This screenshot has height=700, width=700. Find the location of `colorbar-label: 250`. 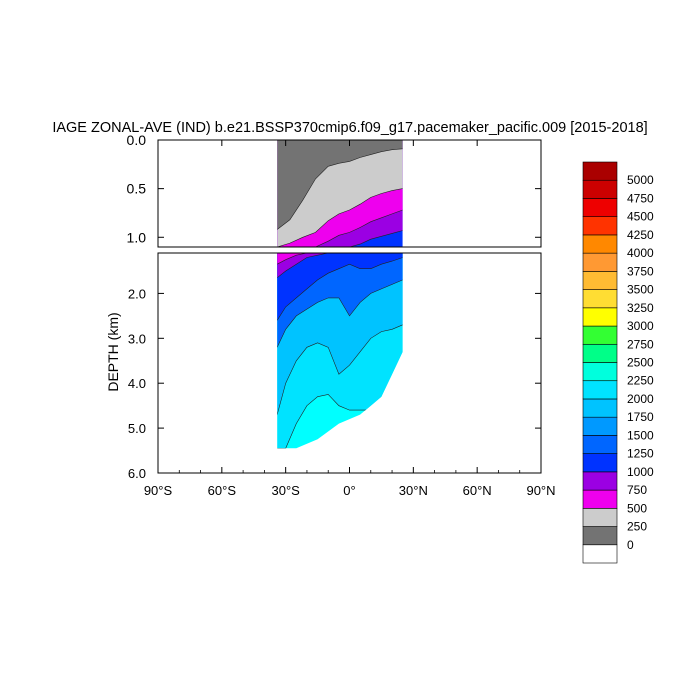

colorbar-label: 250 is located at coordinates (637, 527).